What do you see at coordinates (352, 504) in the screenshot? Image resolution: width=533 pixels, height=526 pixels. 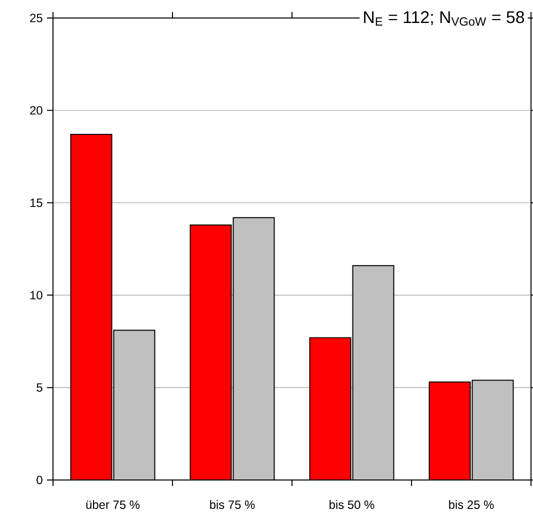 I see `x-tick-label: bis 50 %` at bounding box center [352, 504].